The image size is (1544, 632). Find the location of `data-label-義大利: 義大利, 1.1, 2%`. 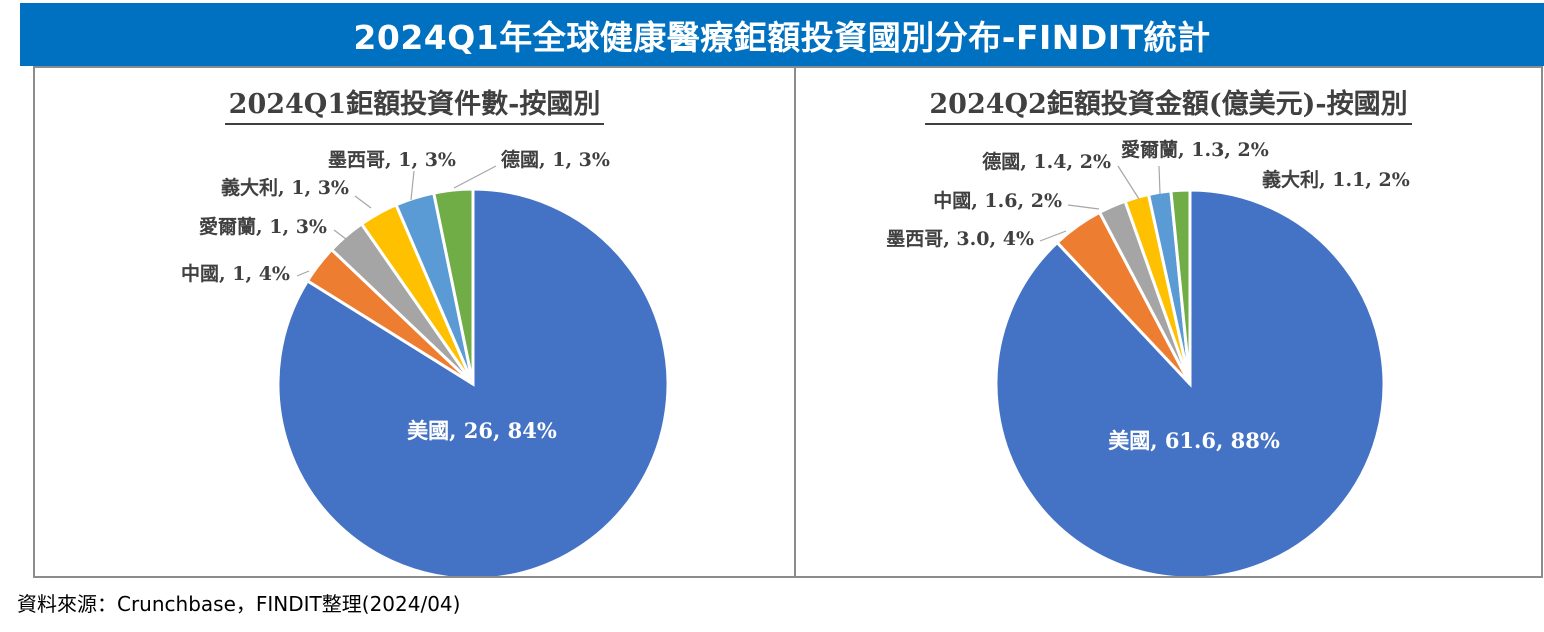

data-label-義大利: 義大利, 1.1, 2% is located at coordinates (1336, 179).